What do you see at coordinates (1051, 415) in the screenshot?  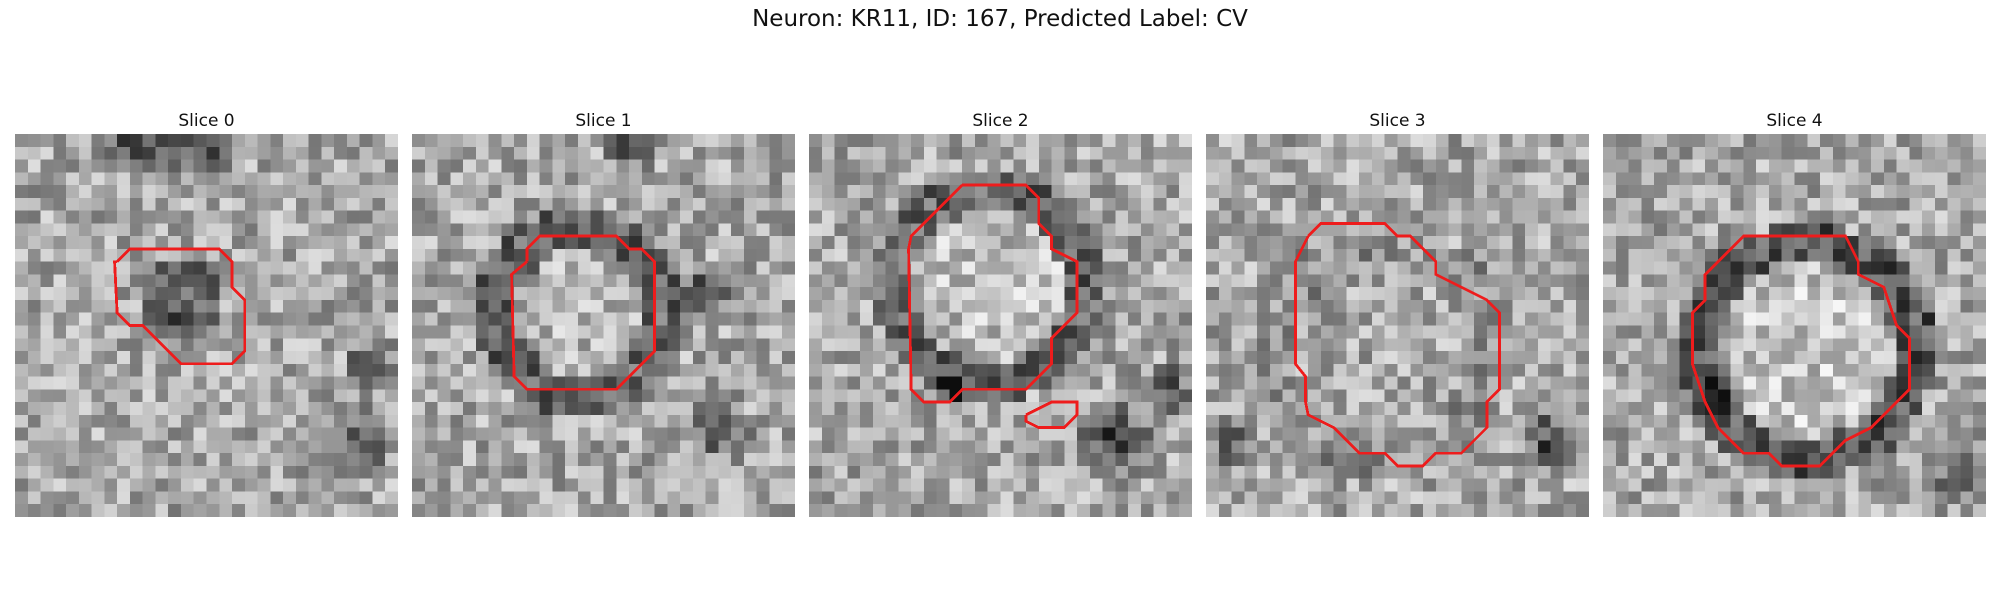 I see `segmentation-contour-fragment` at bounding box center [1051, 415].